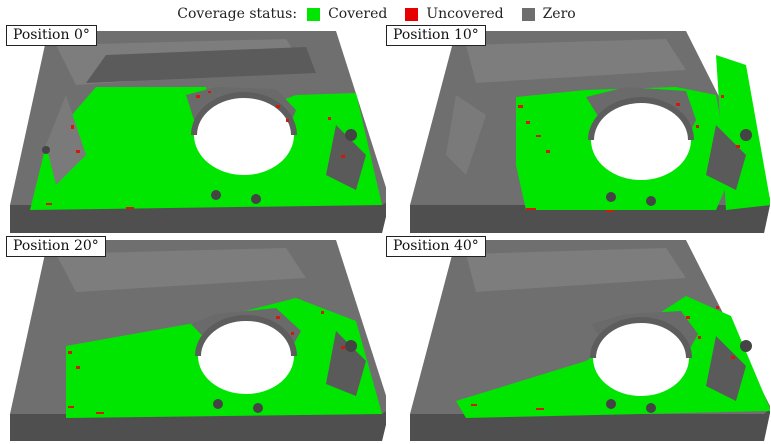  I want to click on panel-label-position-20: Position 20°, so click(56, 246).